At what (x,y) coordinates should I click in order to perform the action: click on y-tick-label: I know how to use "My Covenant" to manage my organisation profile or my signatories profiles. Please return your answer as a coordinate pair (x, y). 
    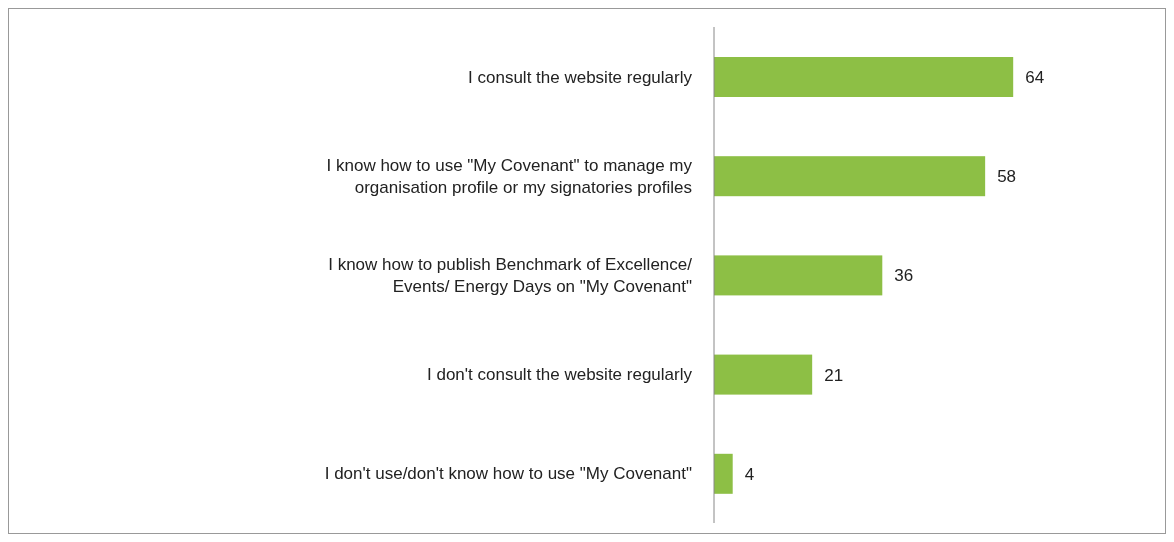
    Looking at the image, I should click on (509, 176).